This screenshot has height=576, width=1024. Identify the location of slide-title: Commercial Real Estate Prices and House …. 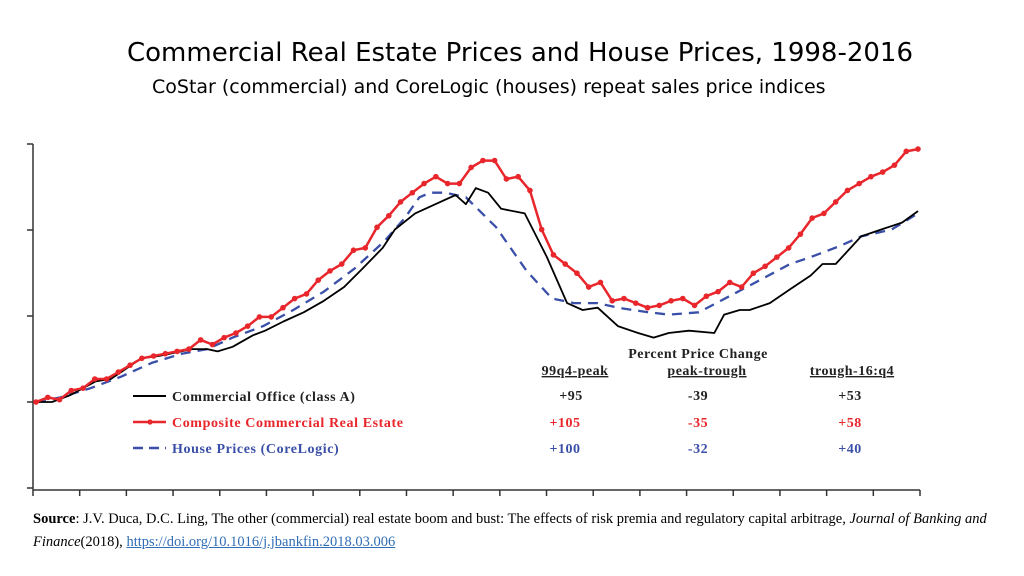
(520, 53).